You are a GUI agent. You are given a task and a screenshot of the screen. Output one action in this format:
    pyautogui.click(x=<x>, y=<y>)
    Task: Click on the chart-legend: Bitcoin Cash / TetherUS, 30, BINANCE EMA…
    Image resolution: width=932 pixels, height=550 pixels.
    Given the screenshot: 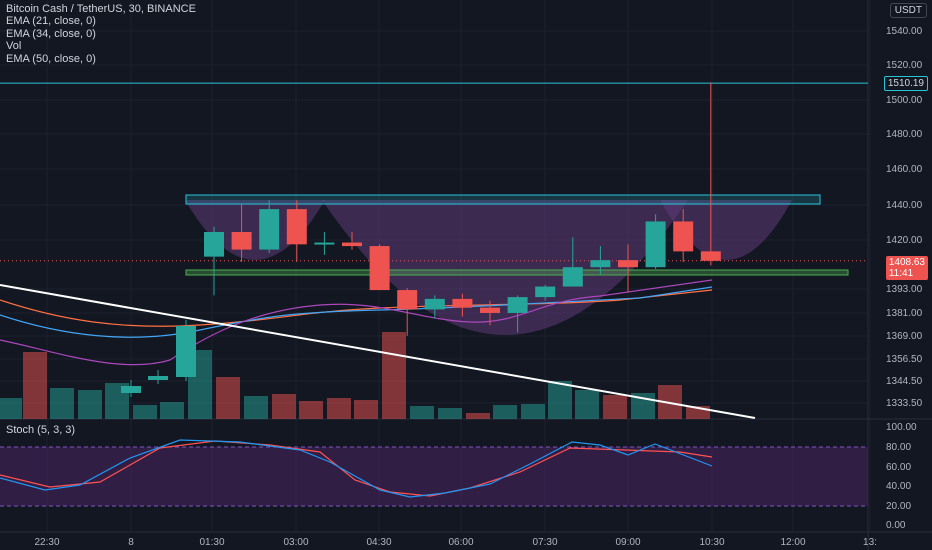 What is the action you would take?
    pyautogui.click(x=101, y=34)
    